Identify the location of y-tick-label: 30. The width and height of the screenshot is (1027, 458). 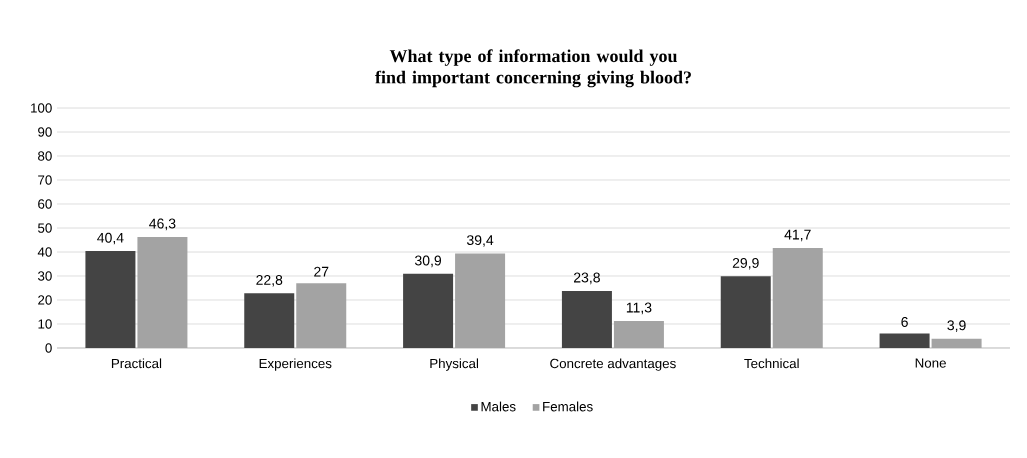
(44, 276).